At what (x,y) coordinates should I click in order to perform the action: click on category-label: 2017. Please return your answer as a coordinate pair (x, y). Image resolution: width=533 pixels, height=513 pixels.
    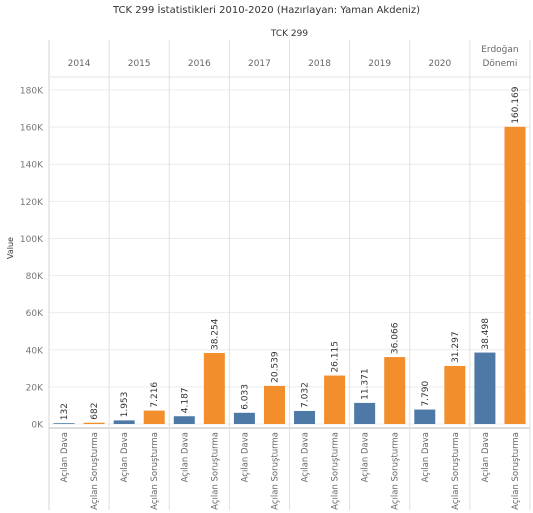
    Looking at the image, I should click on (259, 64).